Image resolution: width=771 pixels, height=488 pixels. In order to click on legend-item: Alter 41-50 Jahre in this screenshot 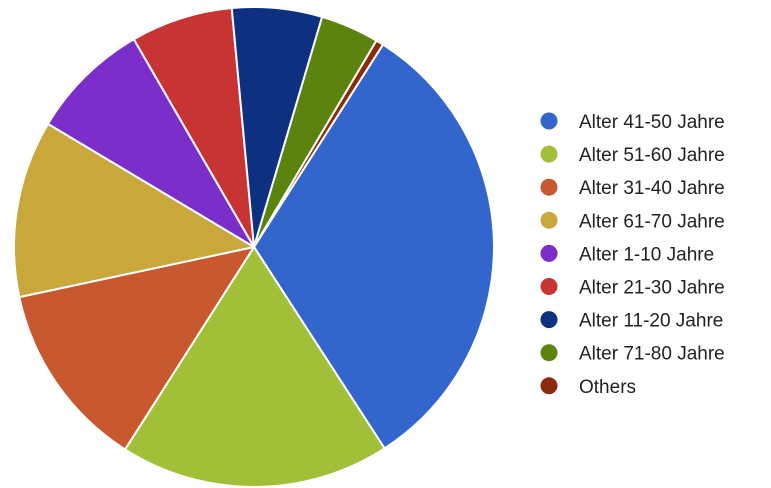, I will do `click(632, 122)`.